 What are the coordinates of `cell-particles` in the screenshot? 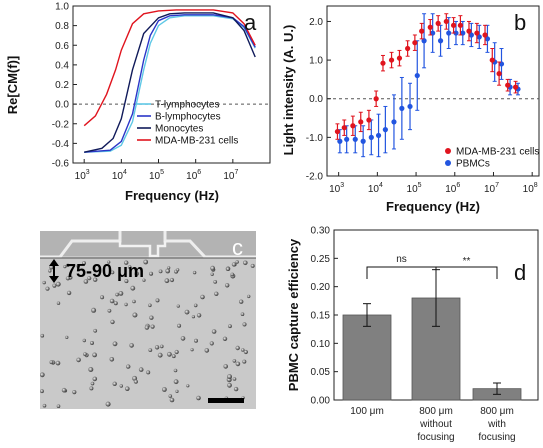 It's located at (147, 334).